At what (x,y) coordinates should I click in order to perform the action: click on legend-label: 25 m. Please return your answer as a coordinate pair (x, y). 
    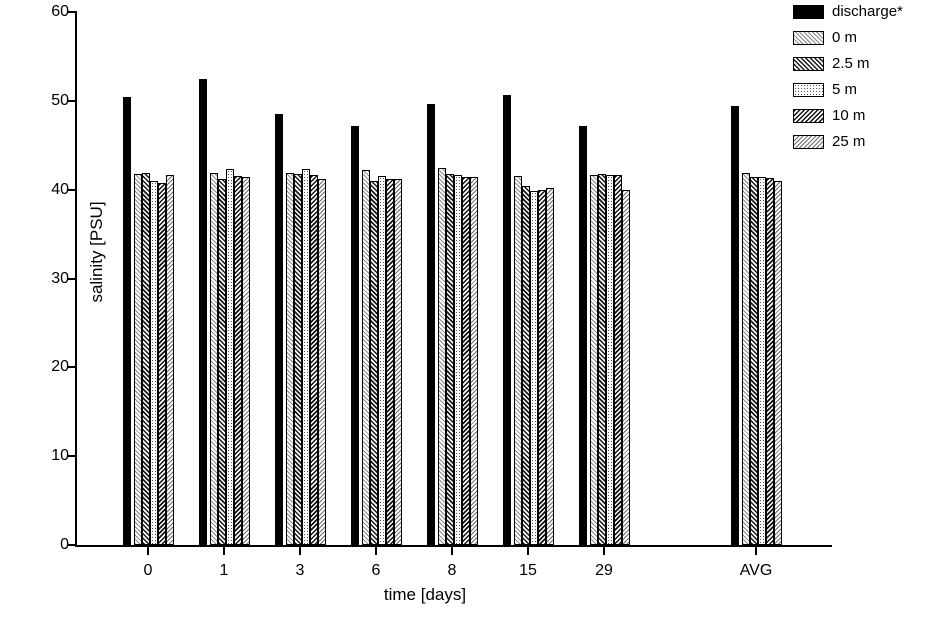
    Looking at the image, I should click on (849, 141).